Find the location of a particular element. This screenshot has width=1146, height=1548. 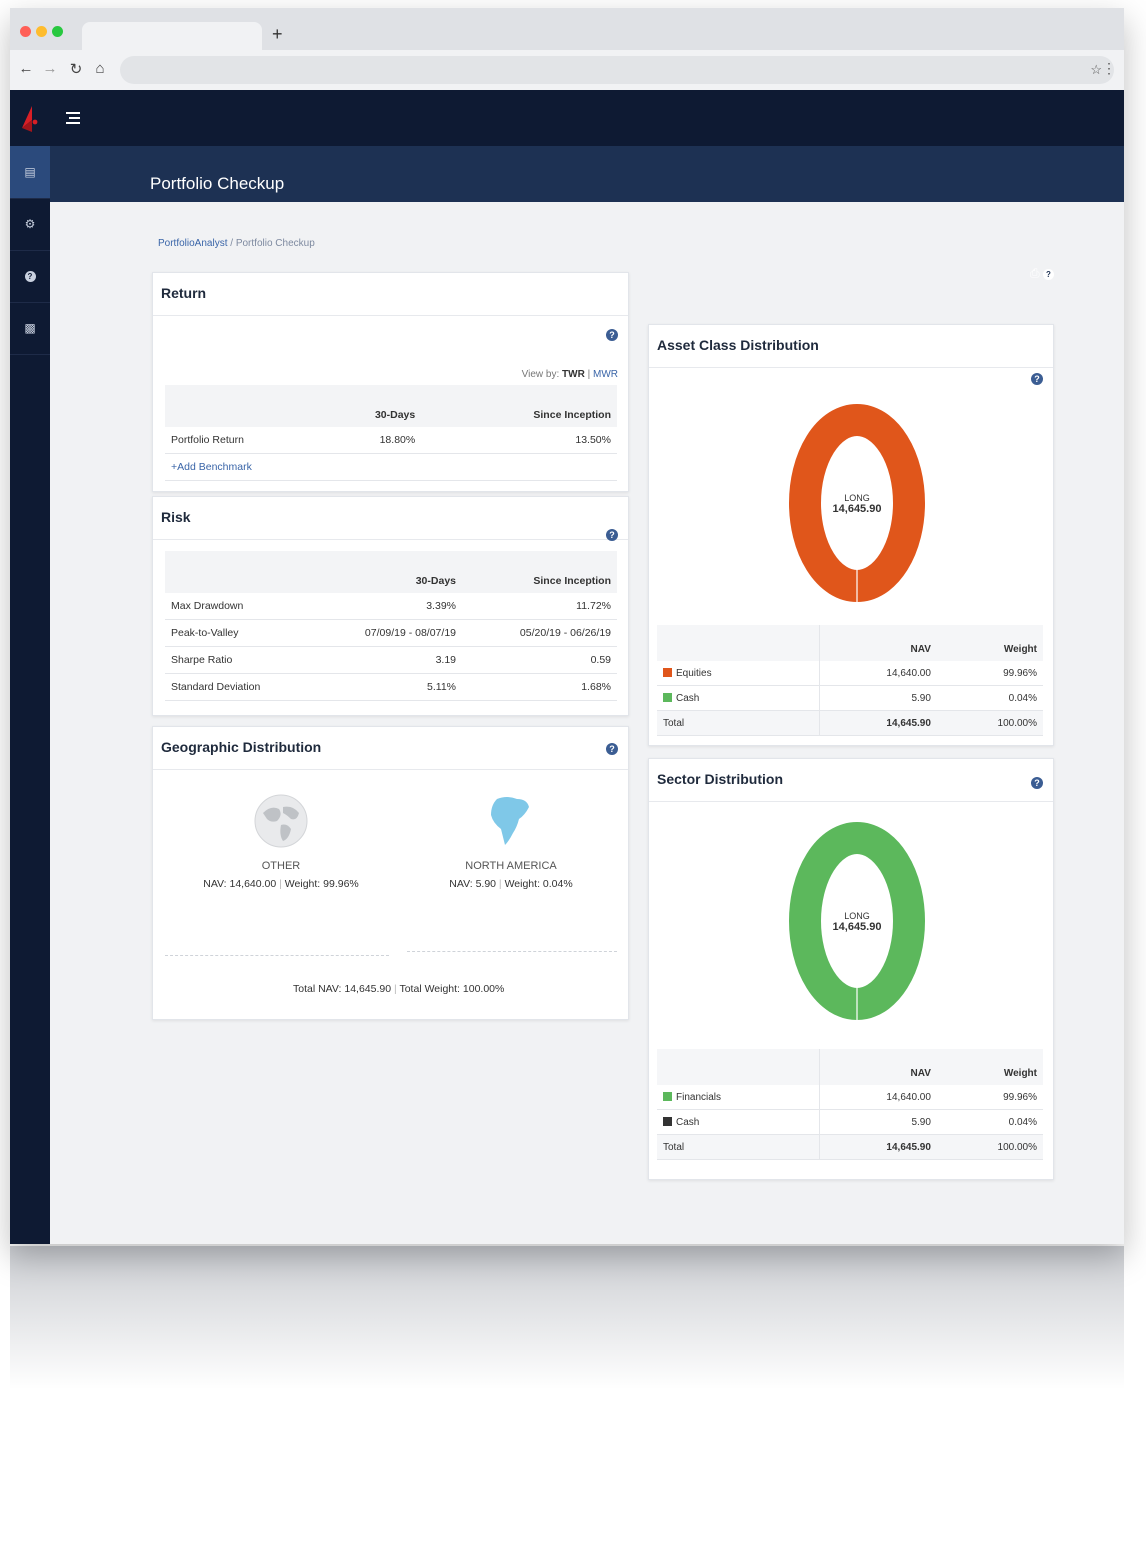

view-by-toggle: View by: TWR | MWR is located at coordinates (570, 374).